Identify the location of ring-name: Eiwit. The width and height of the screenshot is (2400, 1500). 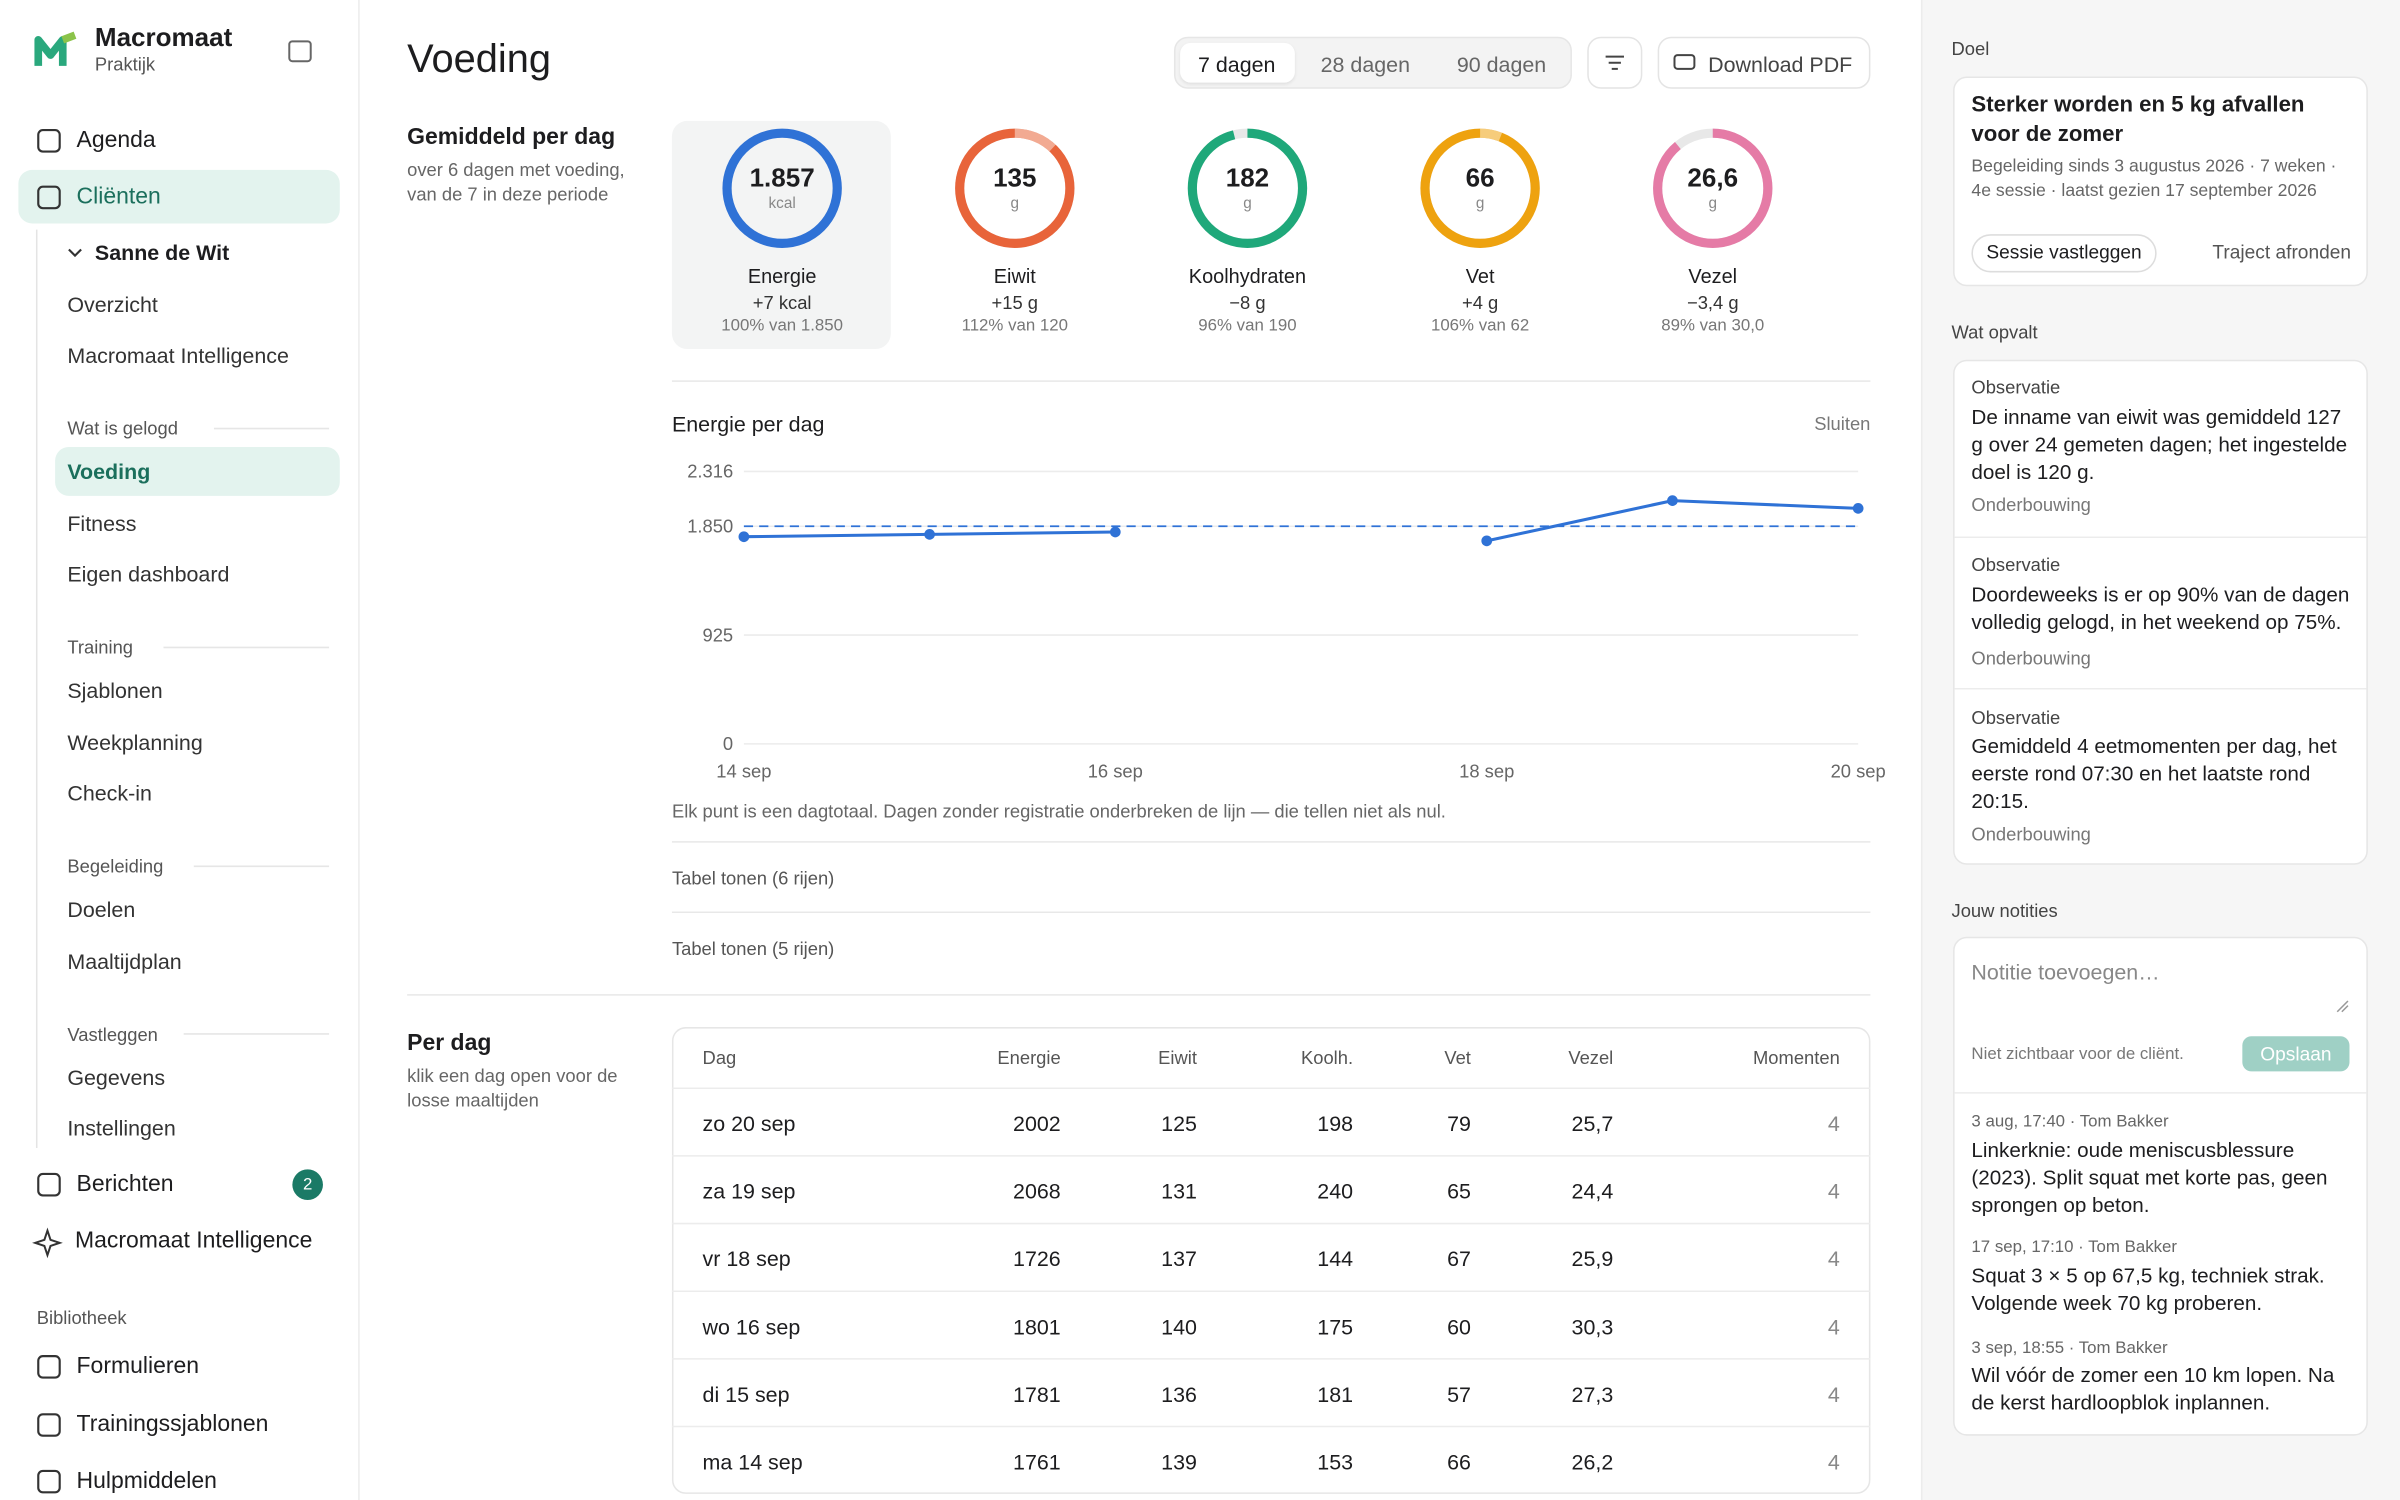
(1014, 275).